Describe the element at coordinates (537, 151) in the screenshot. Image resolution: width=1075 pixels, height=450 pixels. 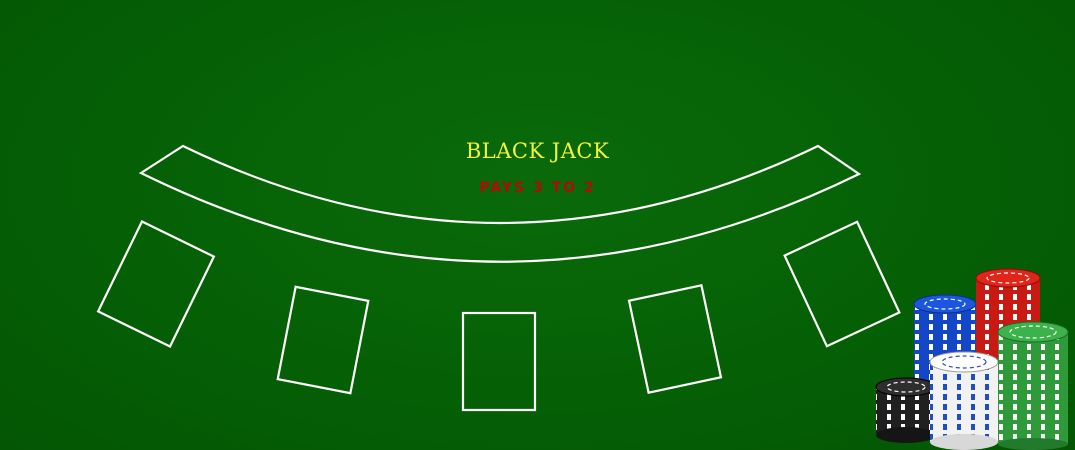
I see `table-title: BLACK JACK` at that location.